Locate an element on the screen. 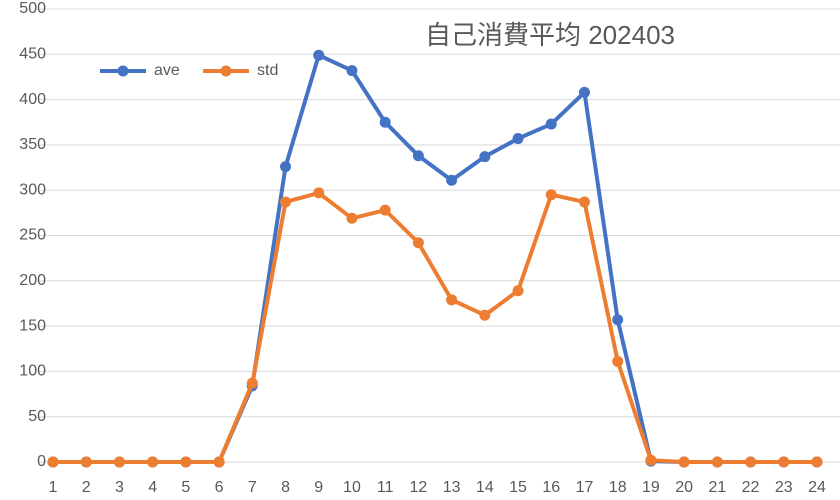 This screenshot has width=840, height=500. x-tick-label: 3 is located at coordinates (119, 487).